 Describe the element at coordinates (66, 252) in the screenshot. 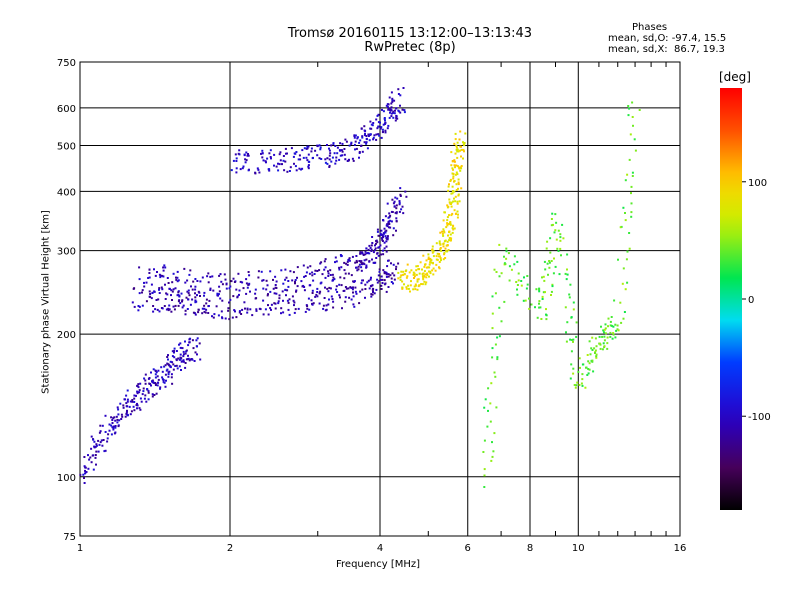

I see `y-tick-label: 300` at that location.